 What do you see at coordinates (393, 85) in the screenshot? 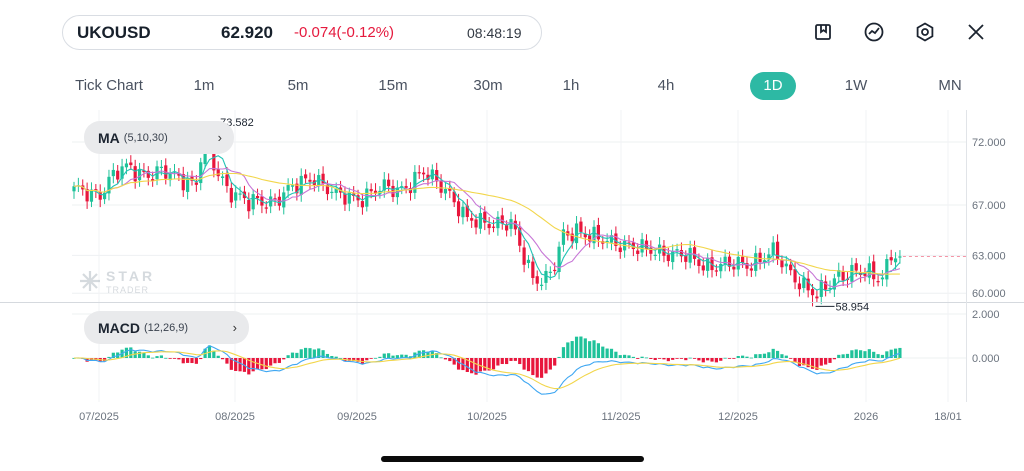
I see `timeframe-tab-15m: 15m` at bounding box center [393, 85].